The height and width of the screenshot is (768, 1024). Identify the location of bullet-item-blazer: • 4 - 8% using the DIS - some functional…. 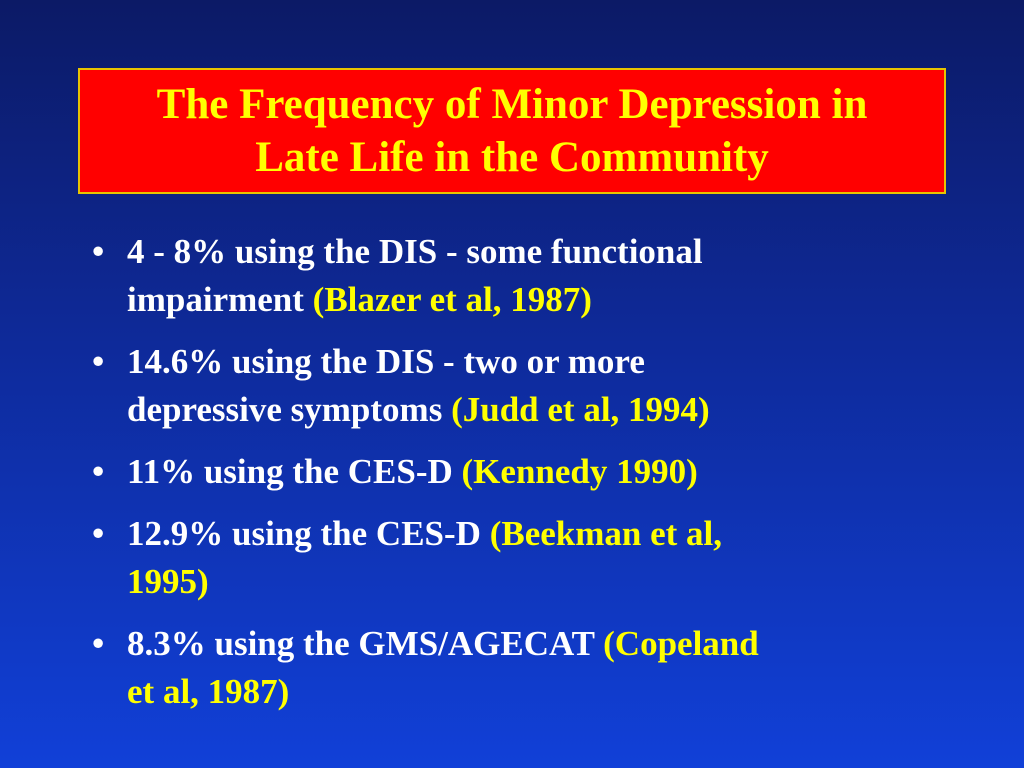
(532, 276).